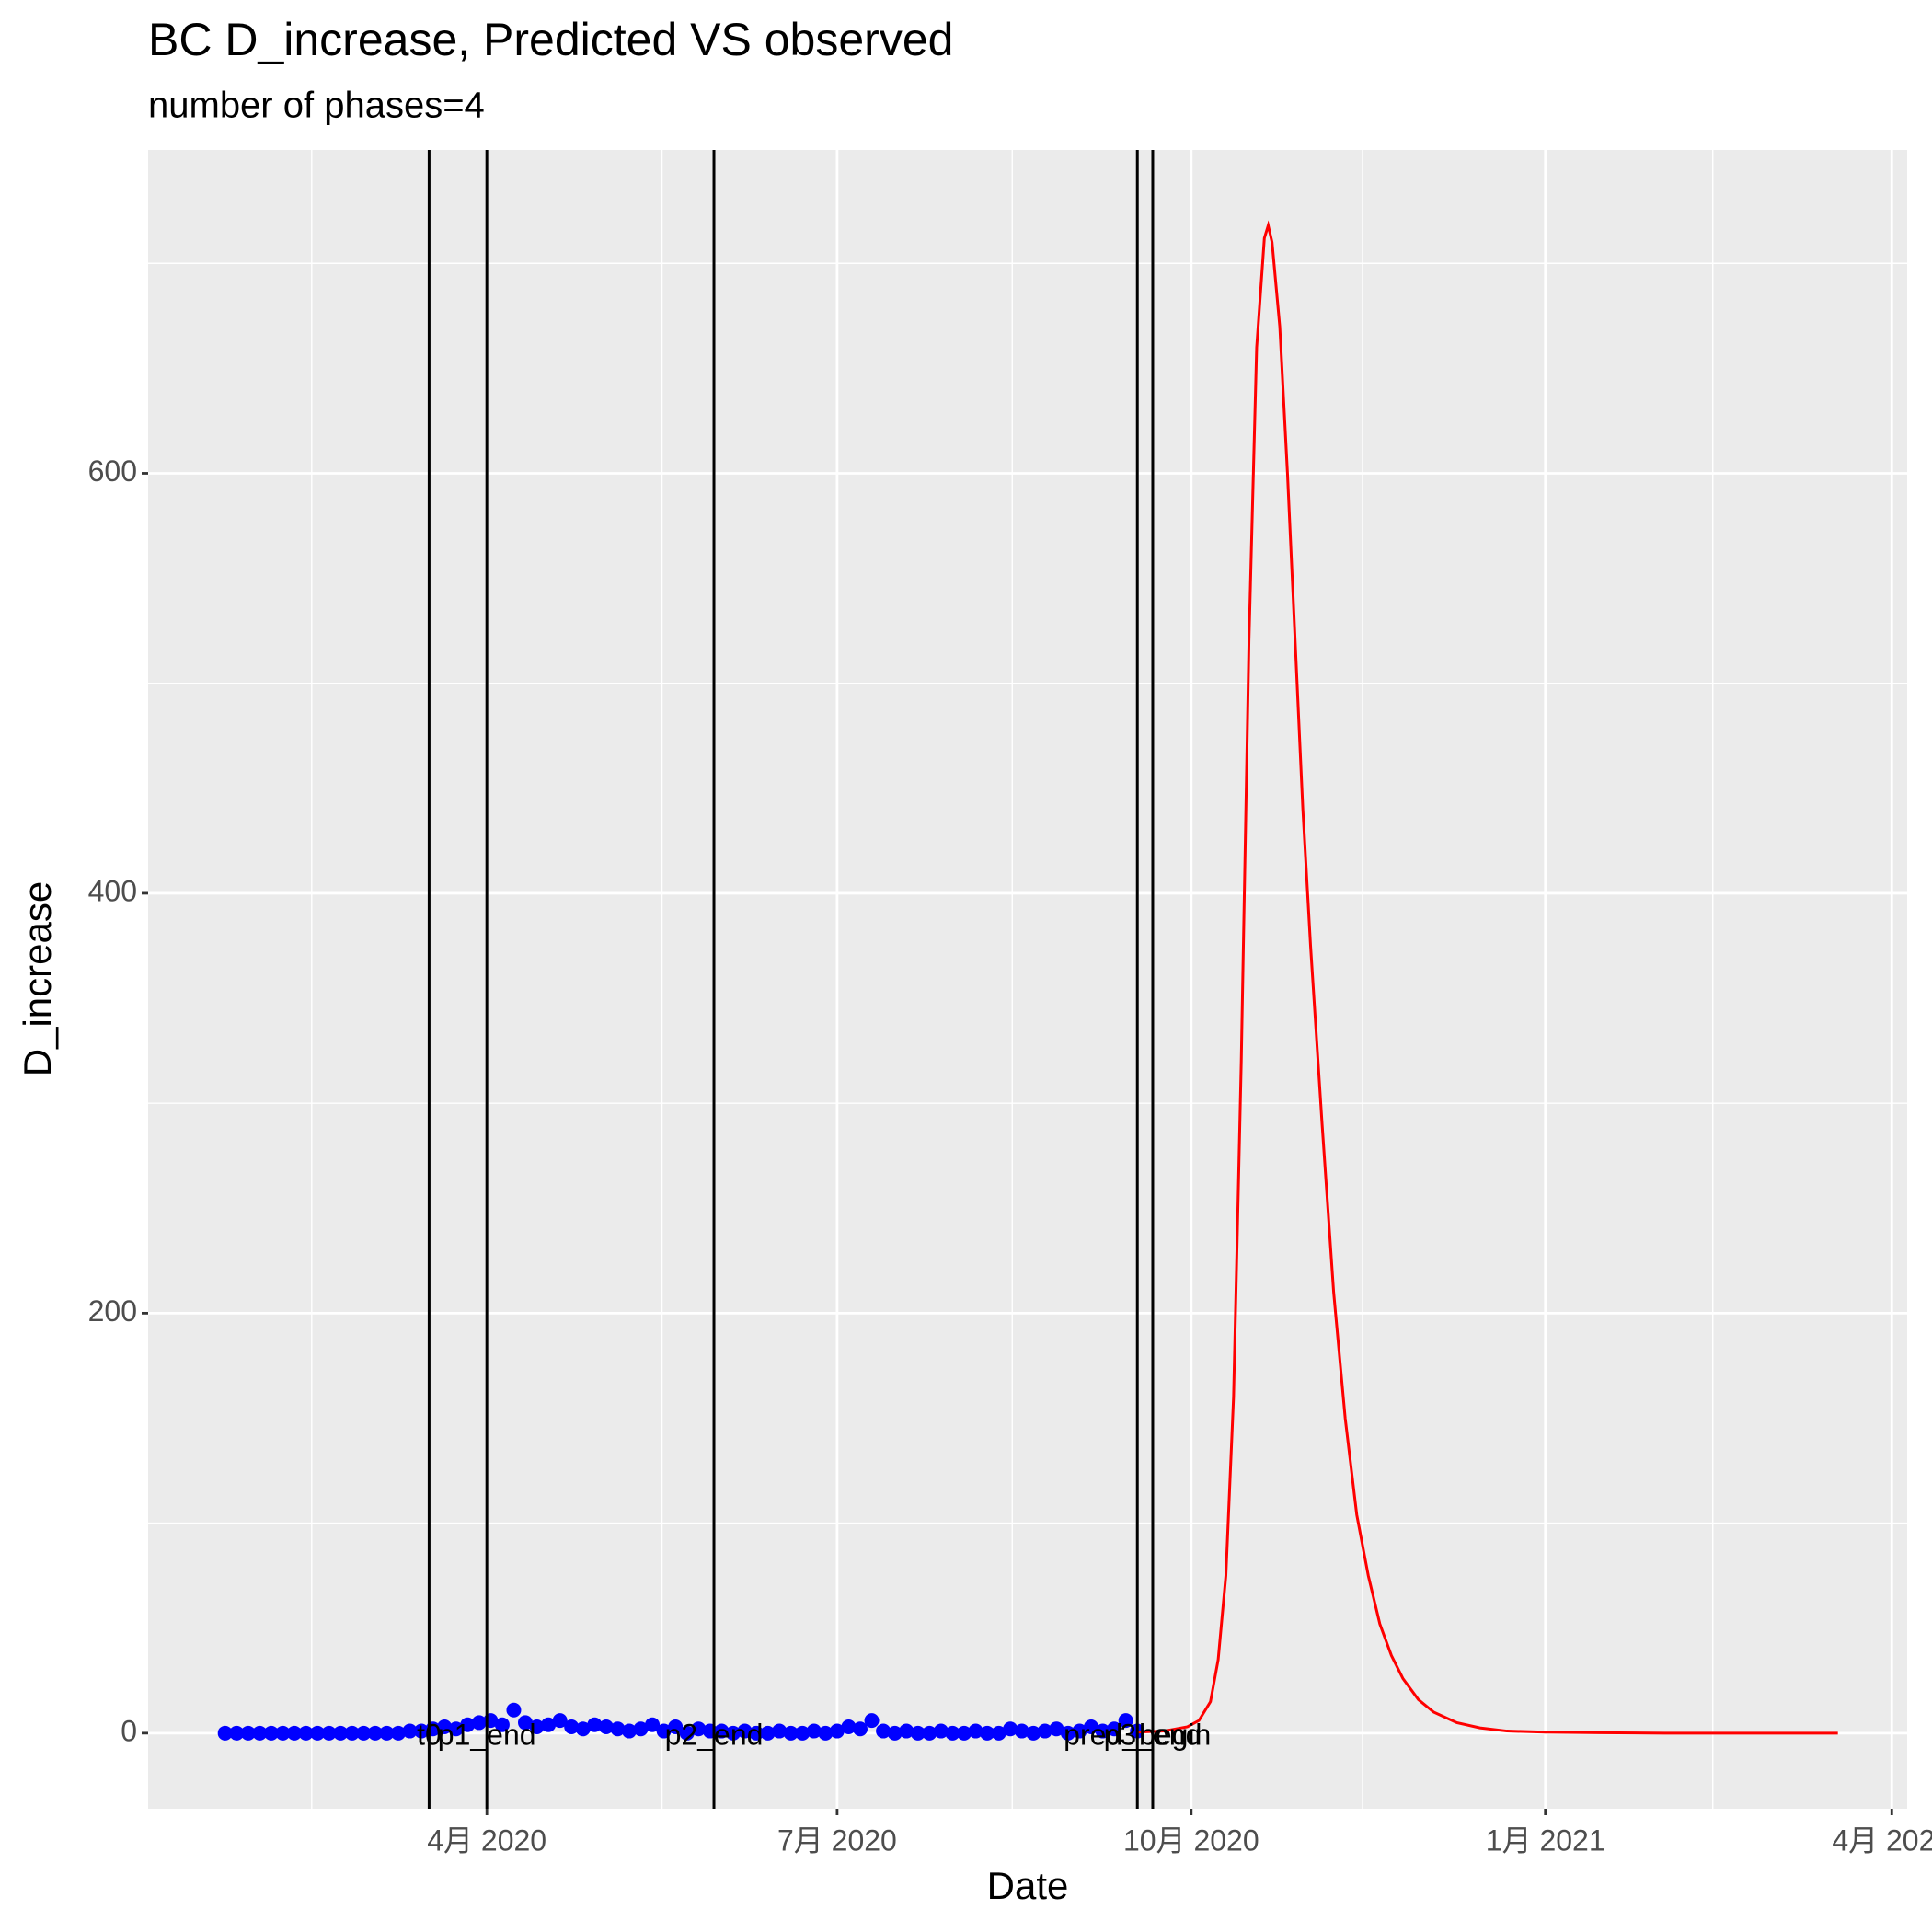 This screenshot has width=1932, height=1932. I want to click on x-tick-label: 4月 2020, so click(486, 1840).